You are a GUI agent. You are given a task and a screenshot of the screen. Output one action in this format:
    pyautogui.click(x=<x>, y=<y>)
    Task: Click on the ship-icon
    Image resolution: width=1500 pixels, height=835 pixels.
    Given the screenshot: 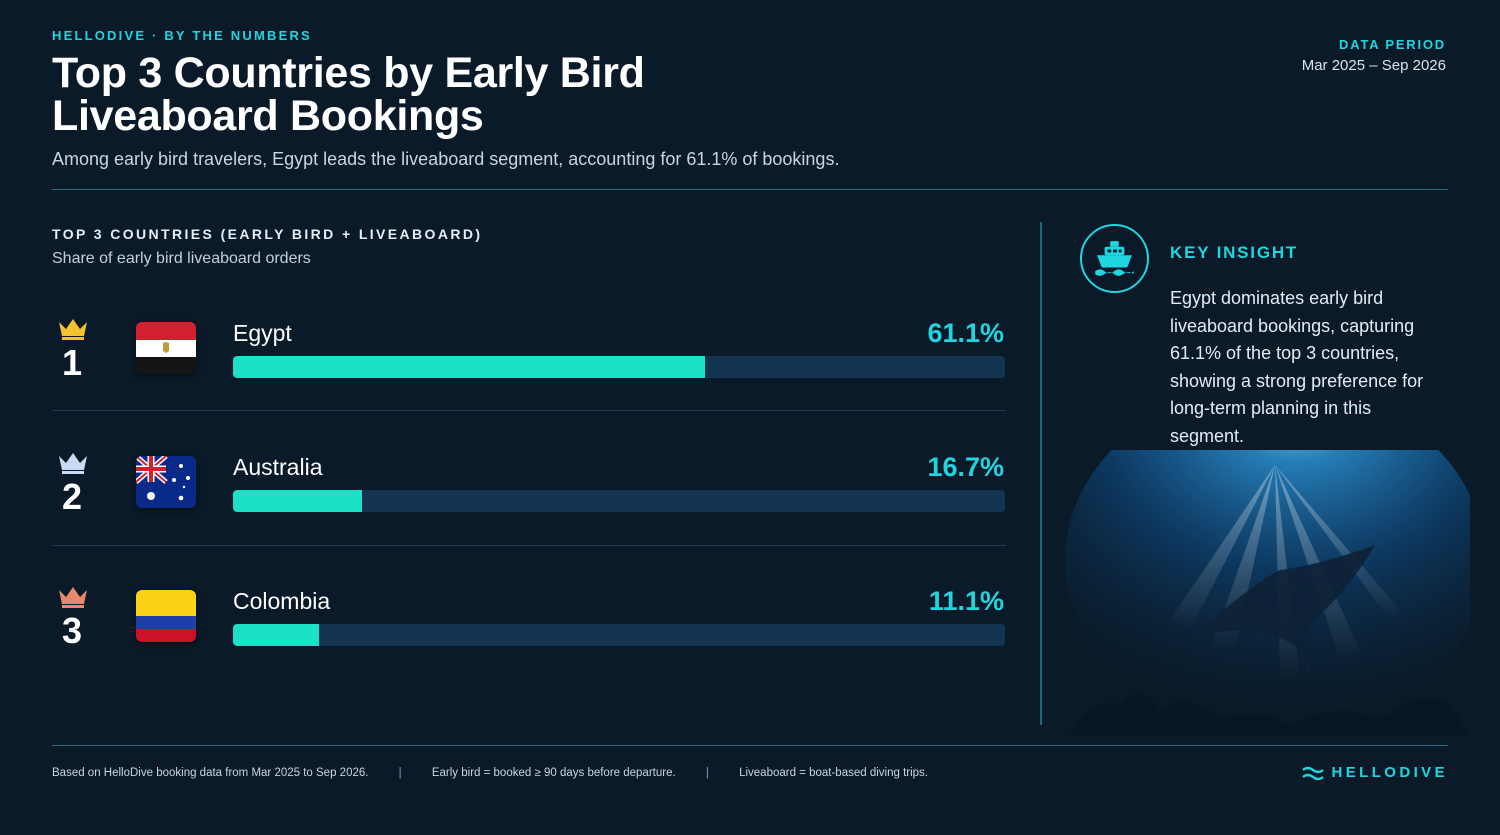 What is the action you would take?
    pyautogui.click(x=1114, y=258)
    